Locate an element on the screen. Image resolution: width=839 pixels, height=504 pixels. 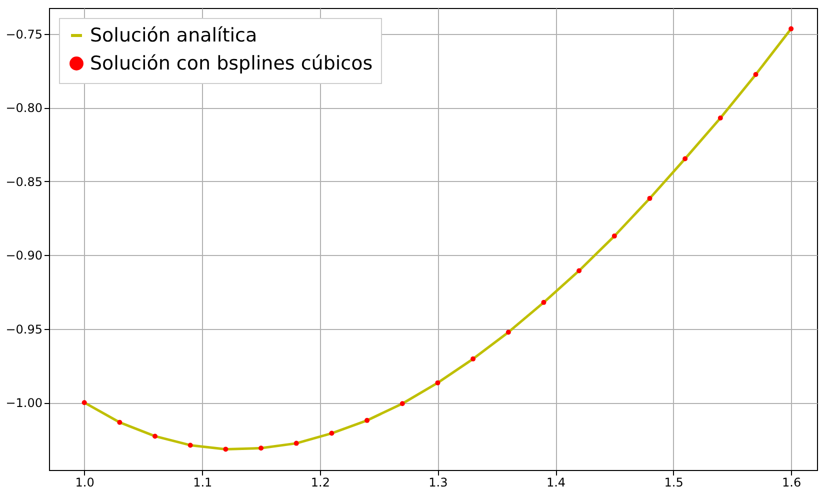
x-tick-label: 1.4 is located at coordinates (556, 483).